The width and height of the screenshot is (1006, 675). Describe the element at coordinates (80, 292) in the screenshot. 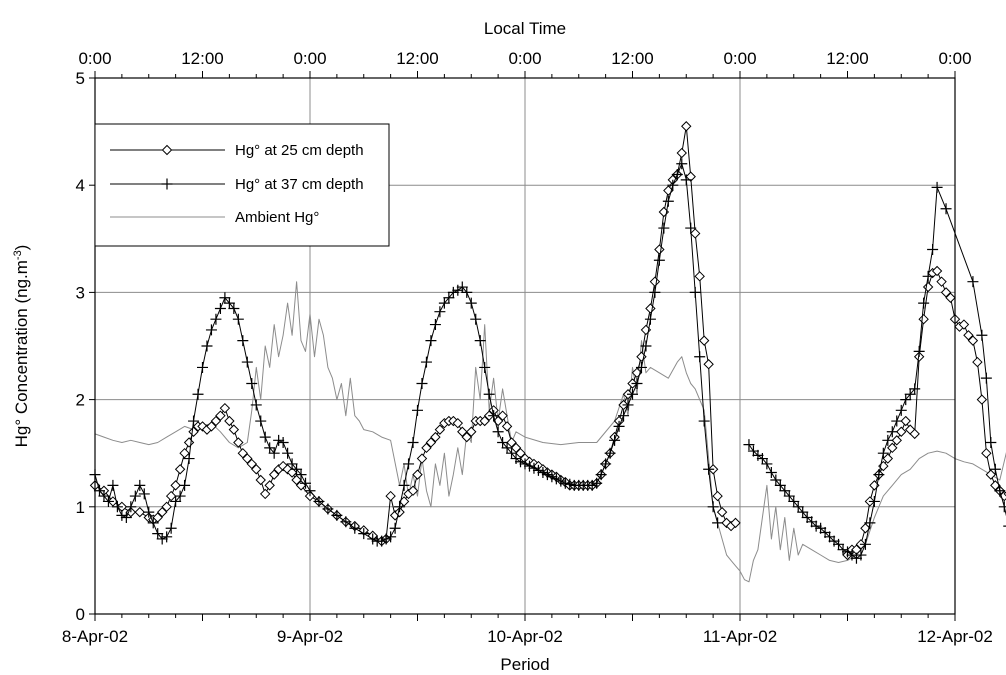

I see `y-tick-label: 3` at that location.